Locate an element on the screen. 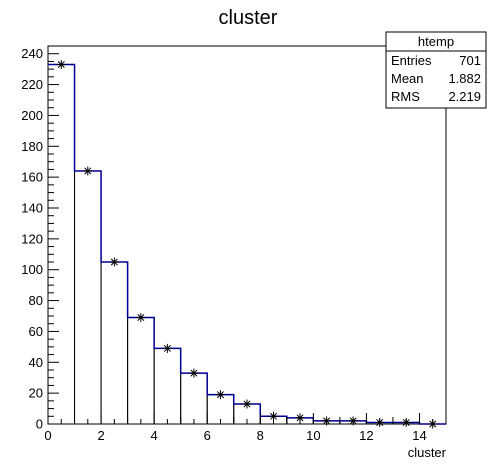 The image size is (496, 472). x-tick-label: 12 is located at coordinates (366, 435).